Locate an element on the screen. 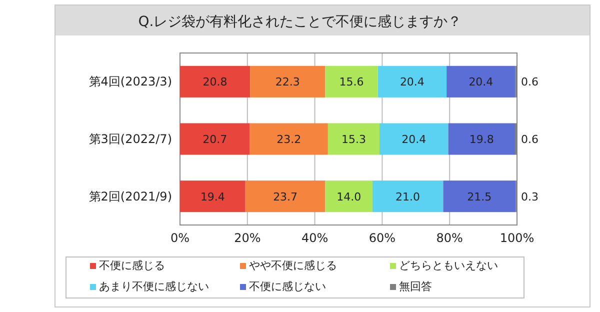  data-label: 21.0 is located at coordinates (408, 197).